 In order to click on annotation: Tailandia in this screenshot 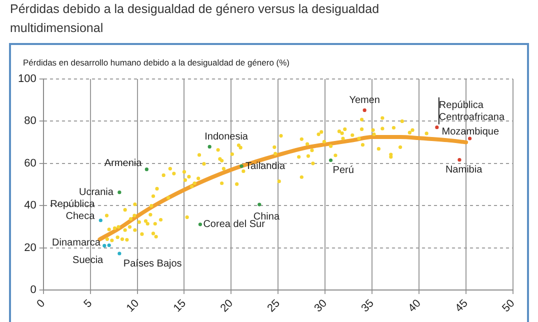, I will do `click(266, 166)`.